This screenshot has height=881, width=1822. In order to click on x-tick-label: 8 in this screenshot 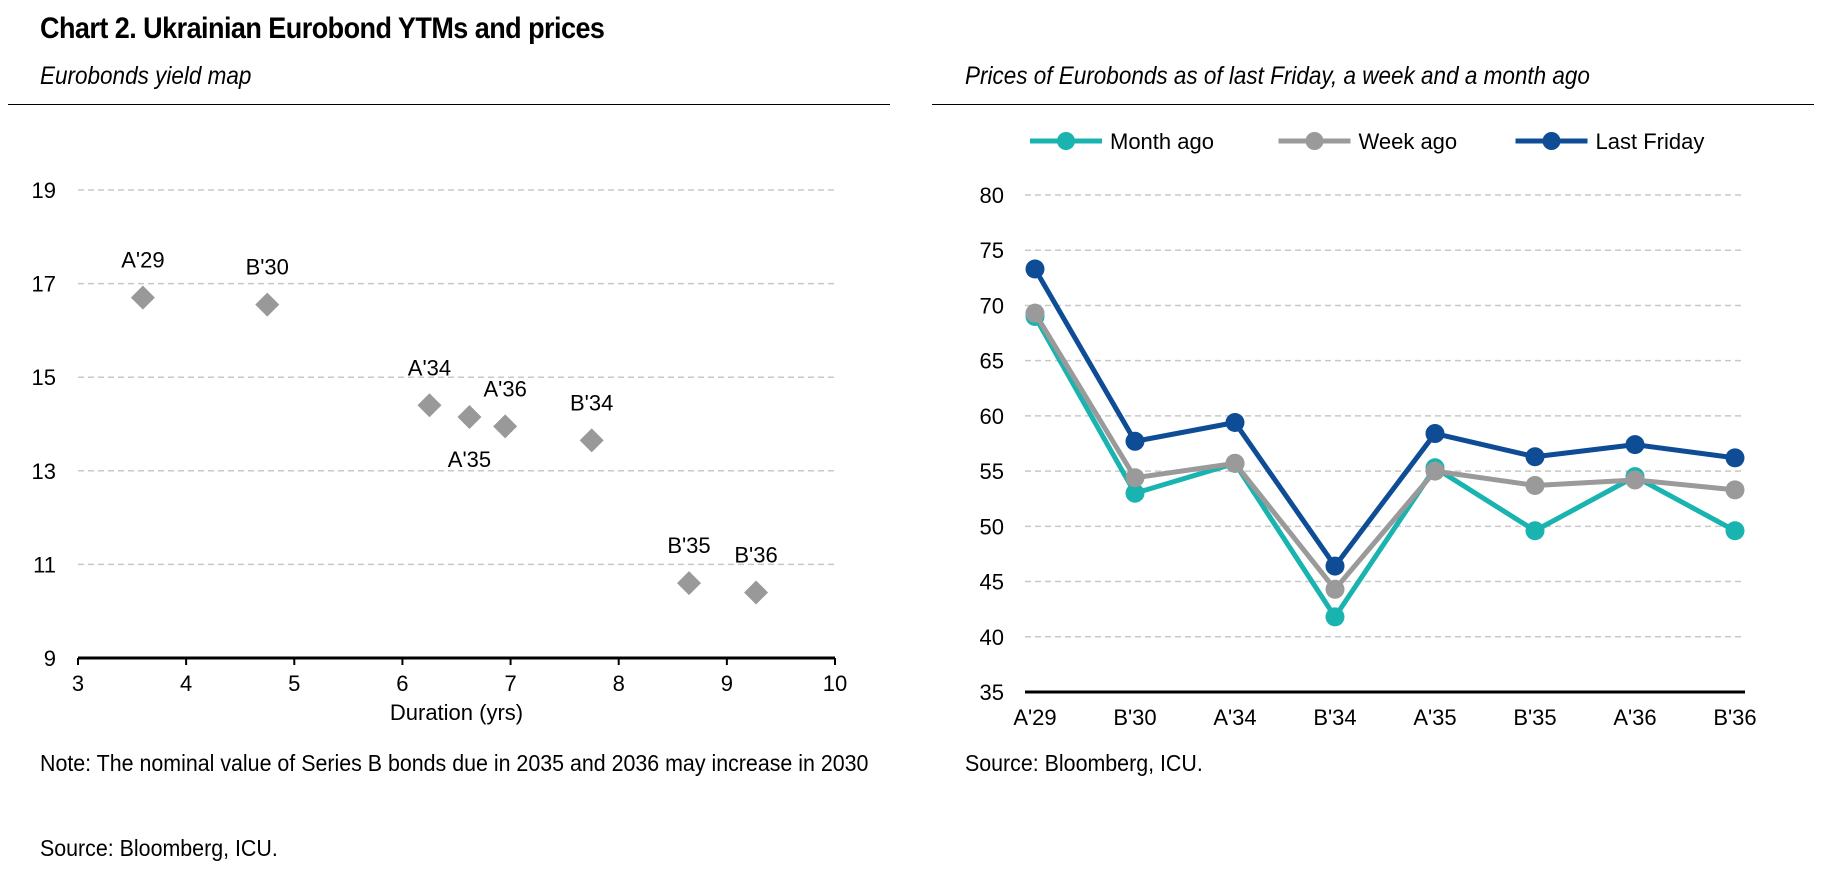, I will do `click(619, 683)`.